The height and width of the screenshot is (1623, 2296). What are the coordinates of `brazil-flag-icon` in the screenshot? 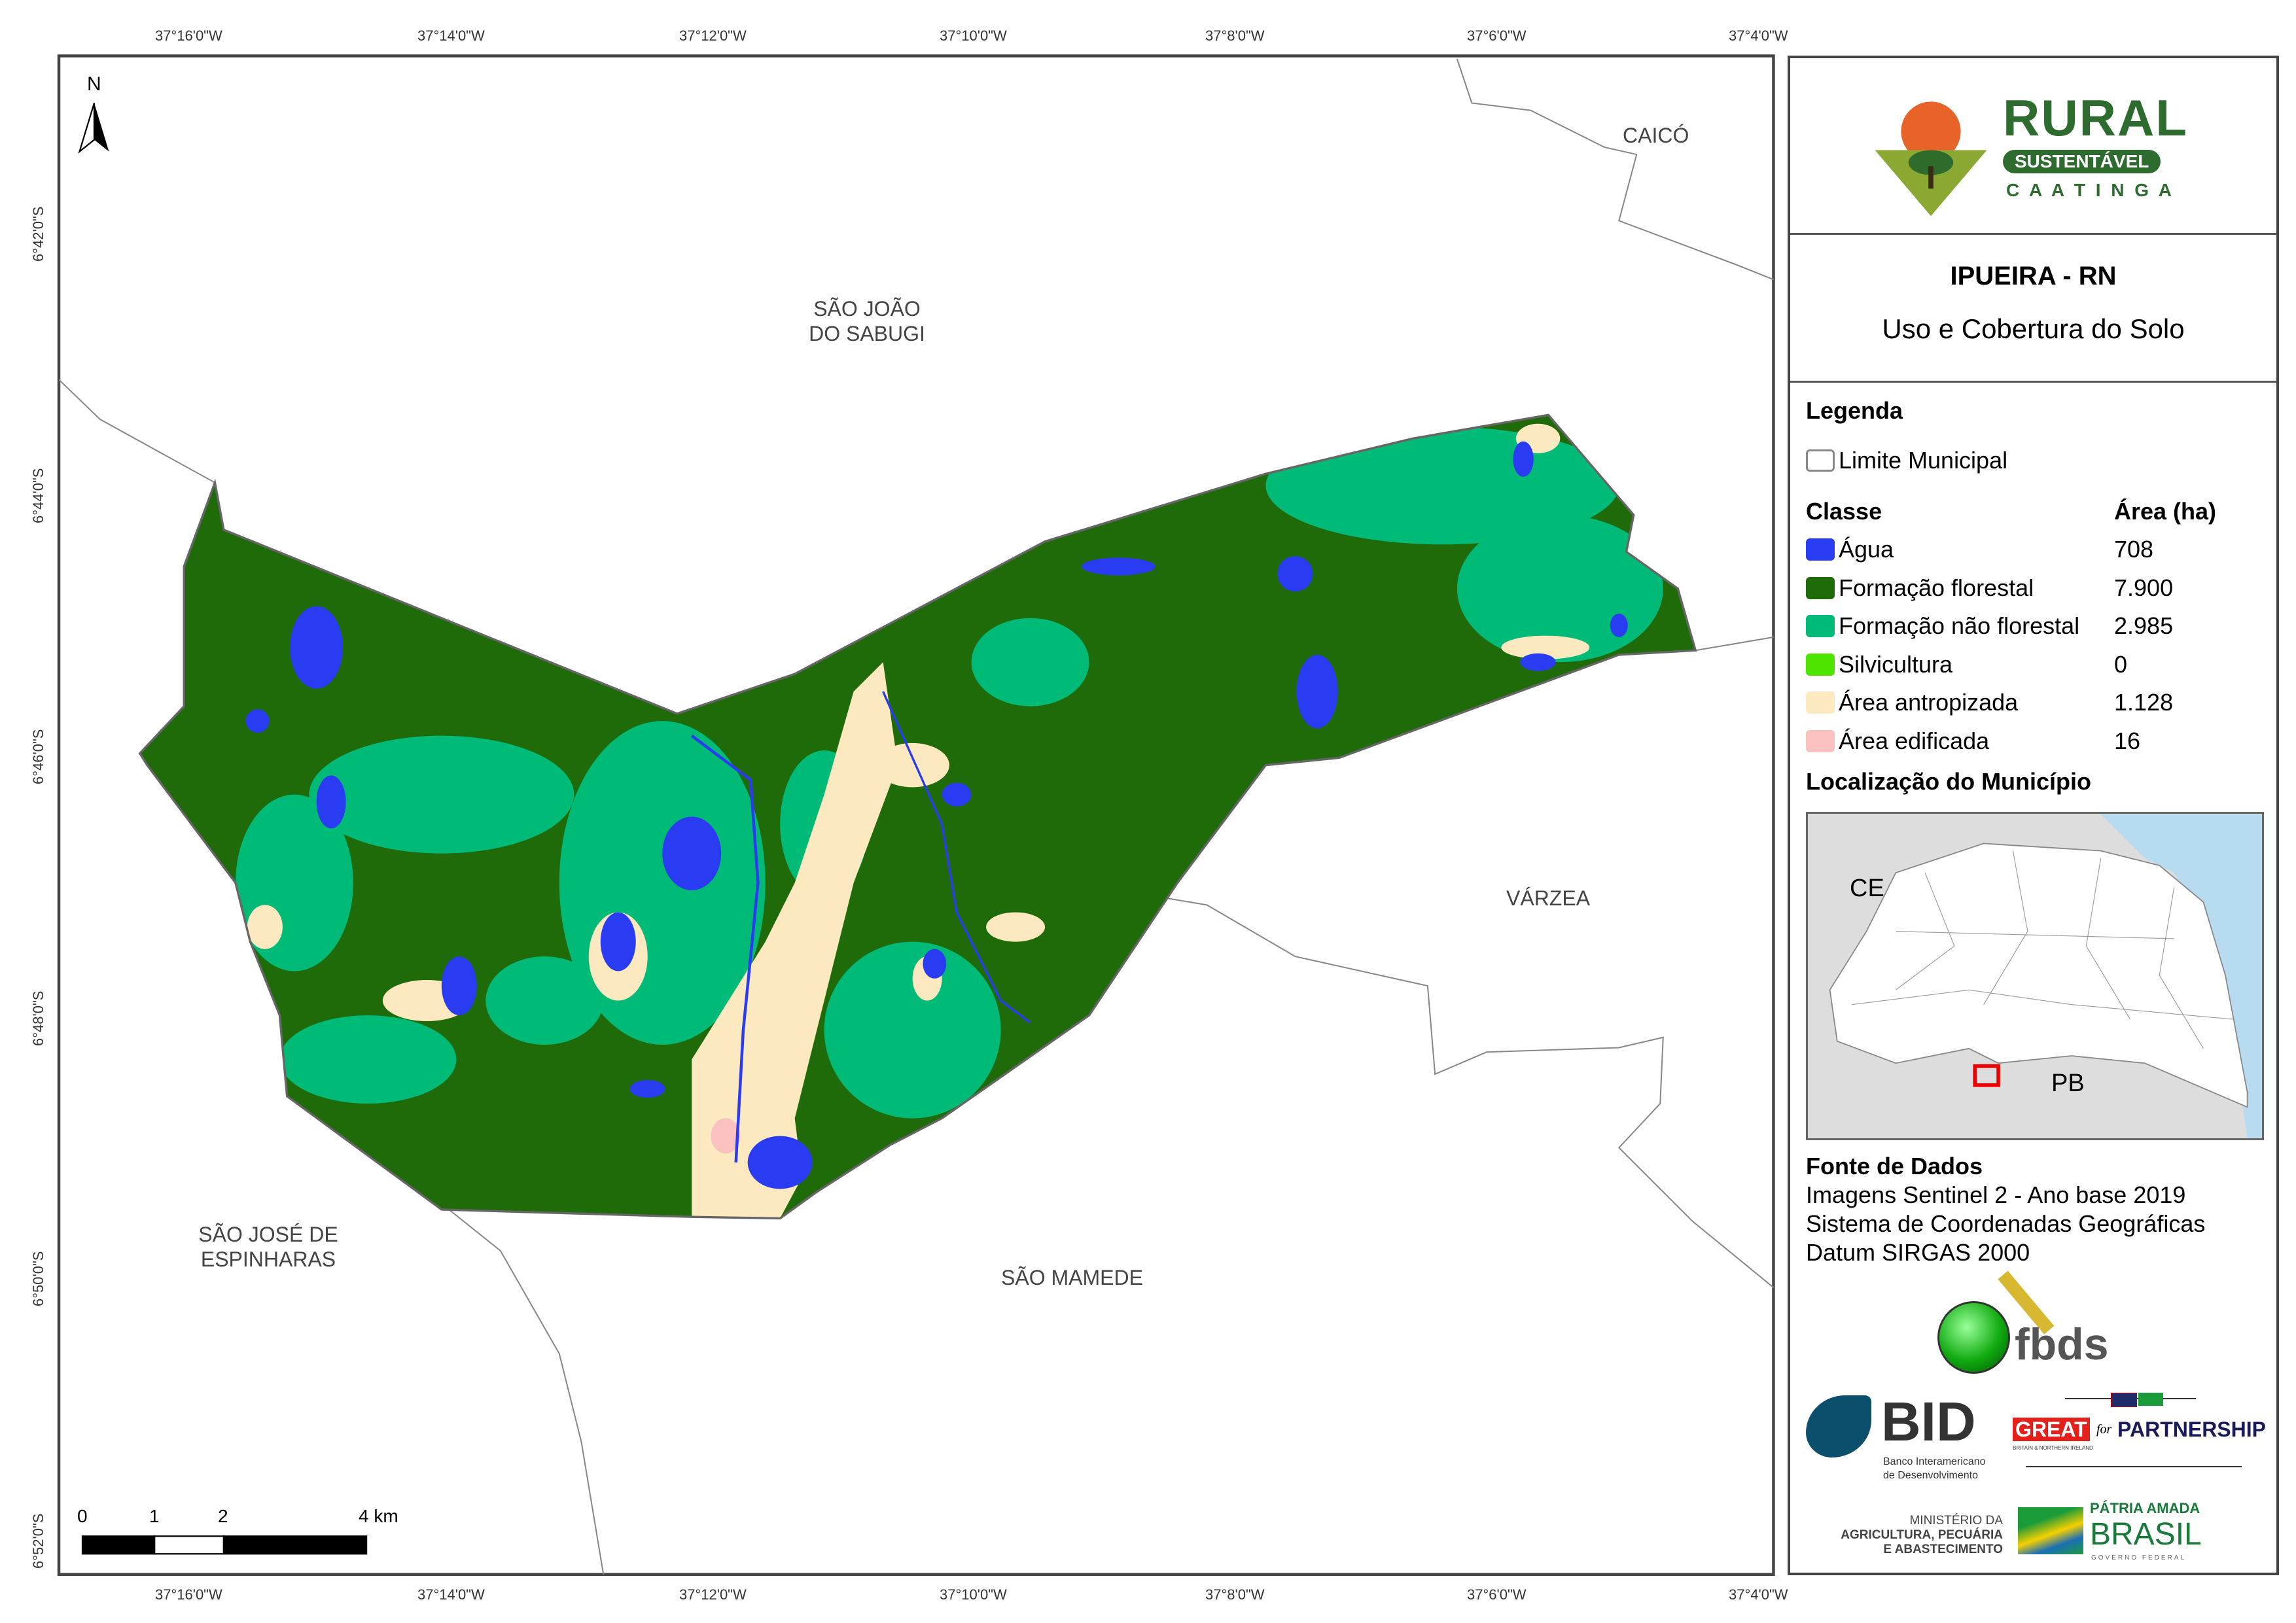 It's located at (2150, 1400).